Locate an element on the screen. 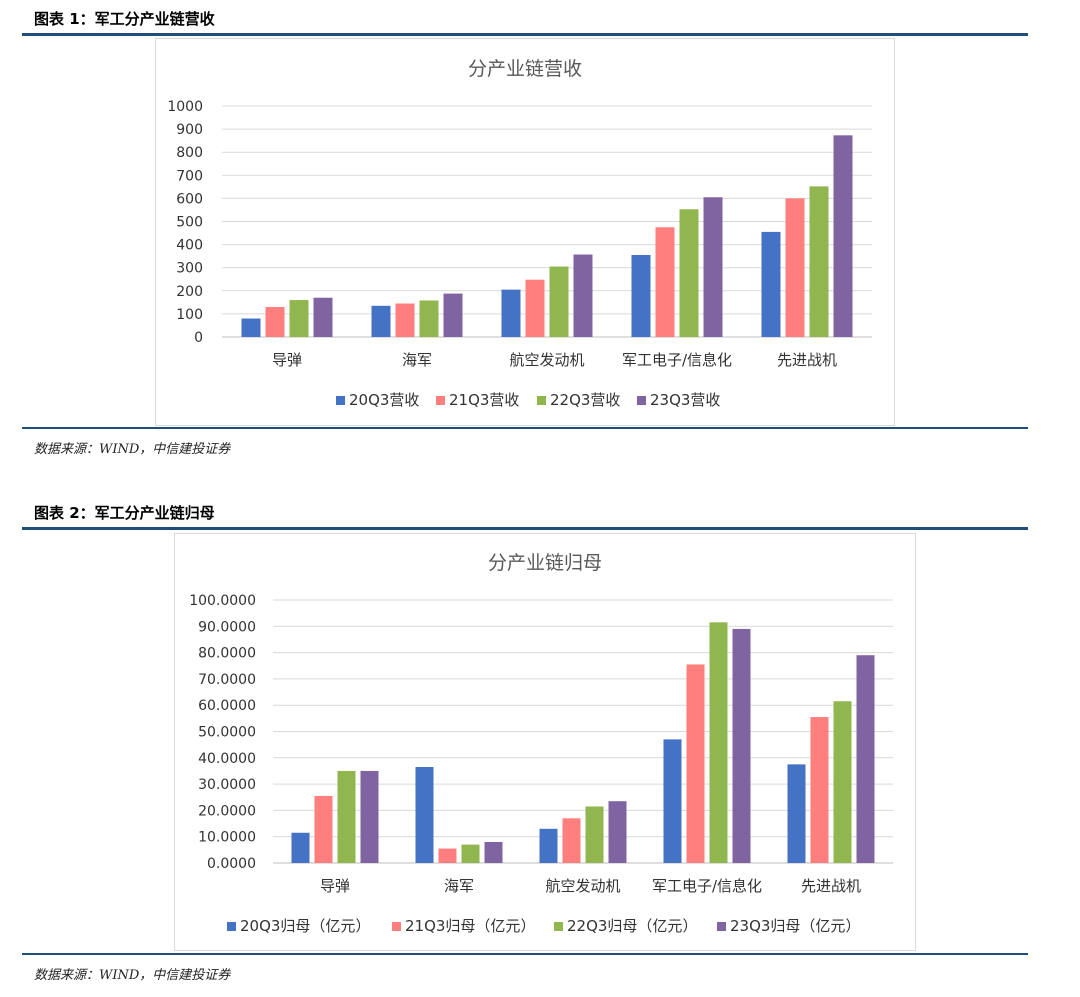 Image resolution: width=1080 pixels, height=997 pixels. y-tick-label: 500 is located at coordinates (189, 223).